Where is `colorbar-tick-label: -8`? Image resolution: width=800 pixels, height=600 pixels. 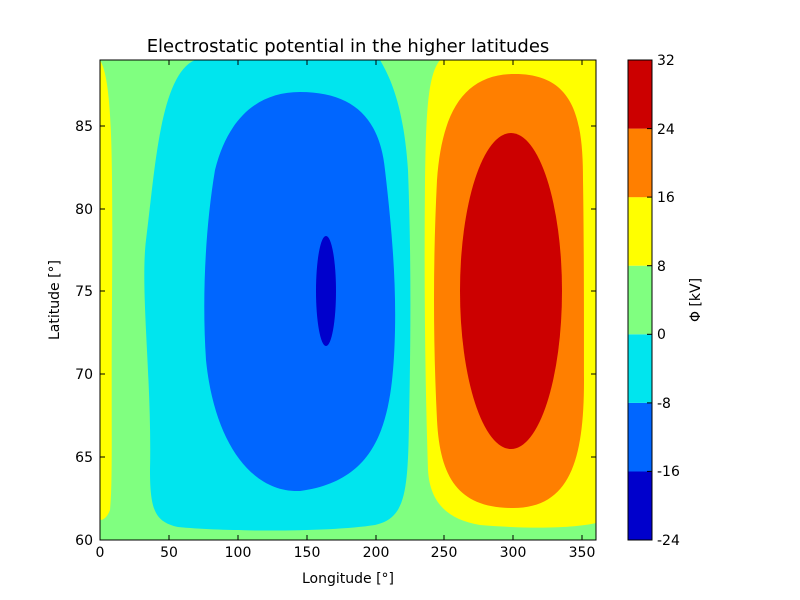 colorbar-tick-label: -8 is located at coordinates (664, 404).